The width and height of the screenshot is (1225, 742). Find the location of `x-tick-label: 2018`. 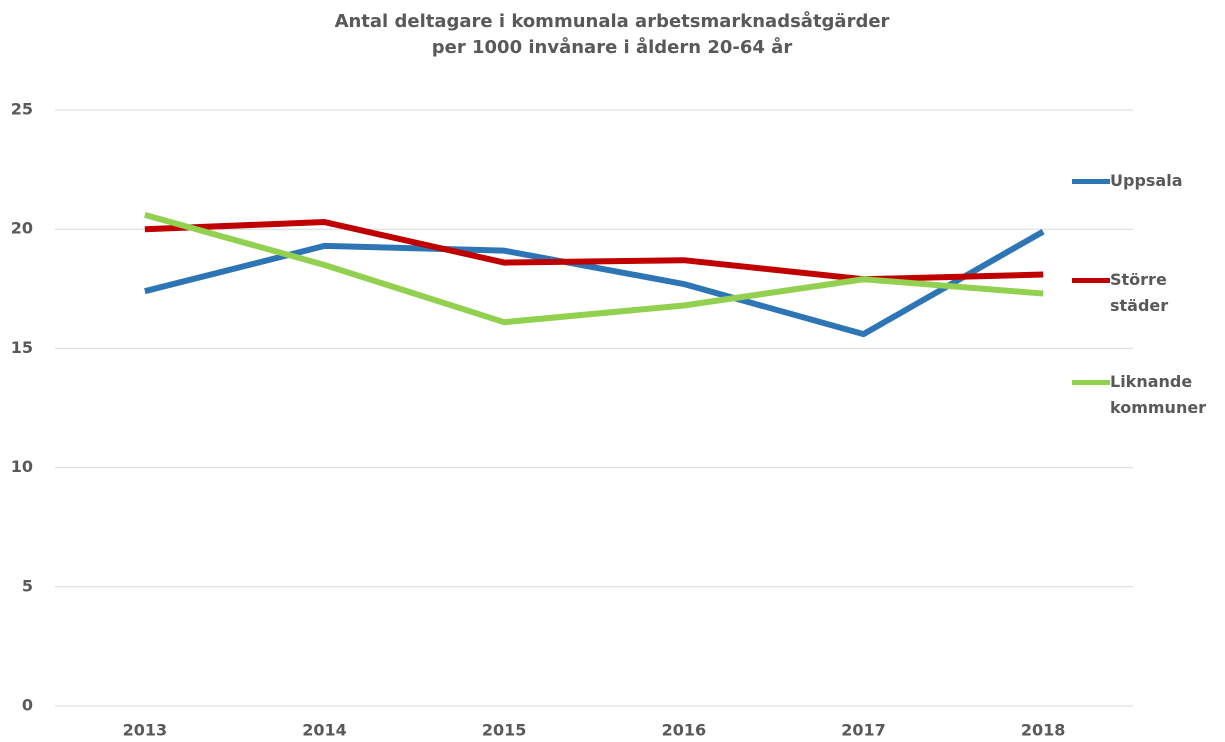

x-tick-label: 2018 is located at coordinates (1043, 730).